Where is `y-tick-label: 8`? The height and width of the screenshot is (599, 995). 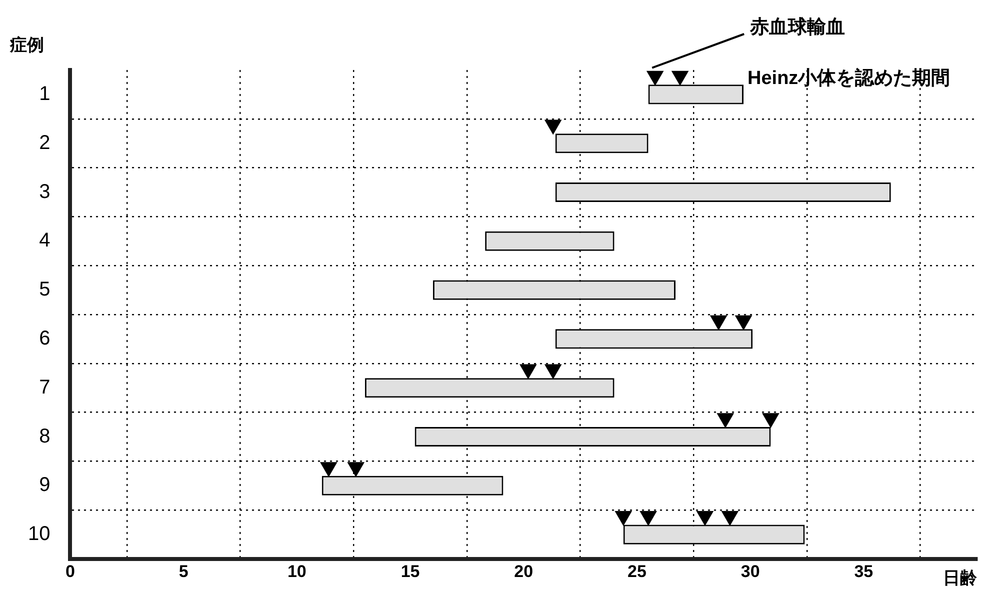
y-tick-label: 8 is located at coordinates (44, 436).